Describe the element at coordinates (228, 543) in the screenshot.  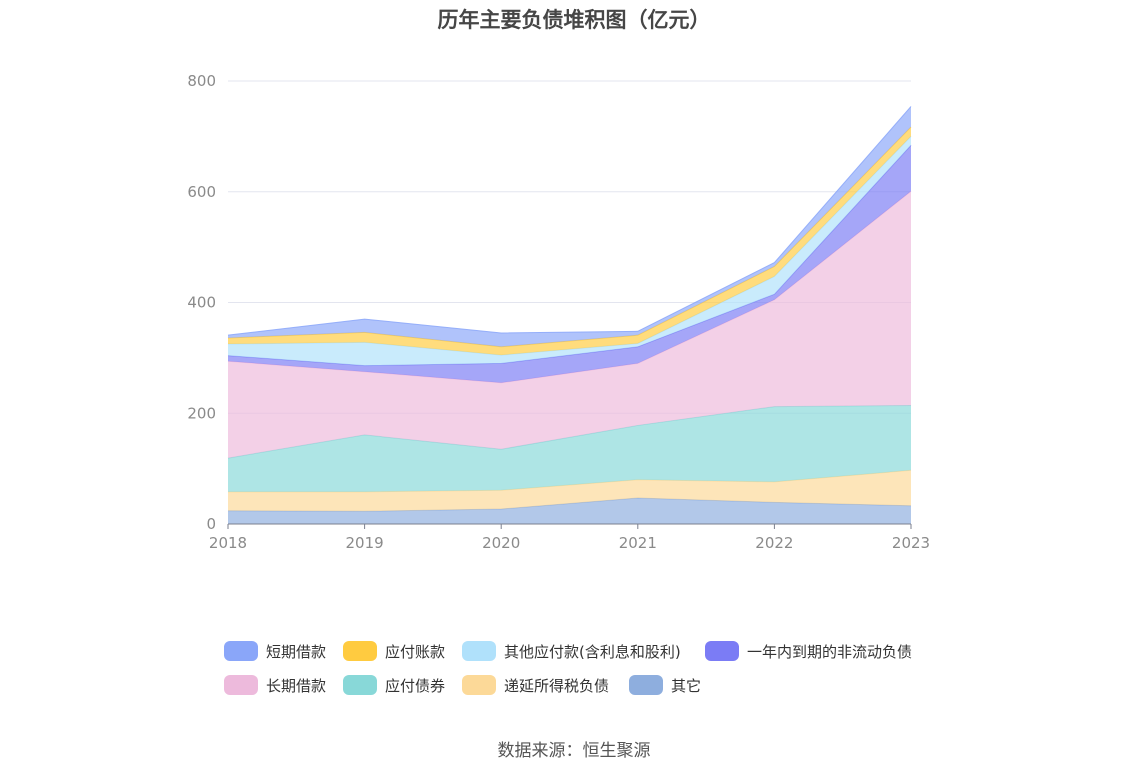
I see `x-tick-label-0: 2018` at that location.